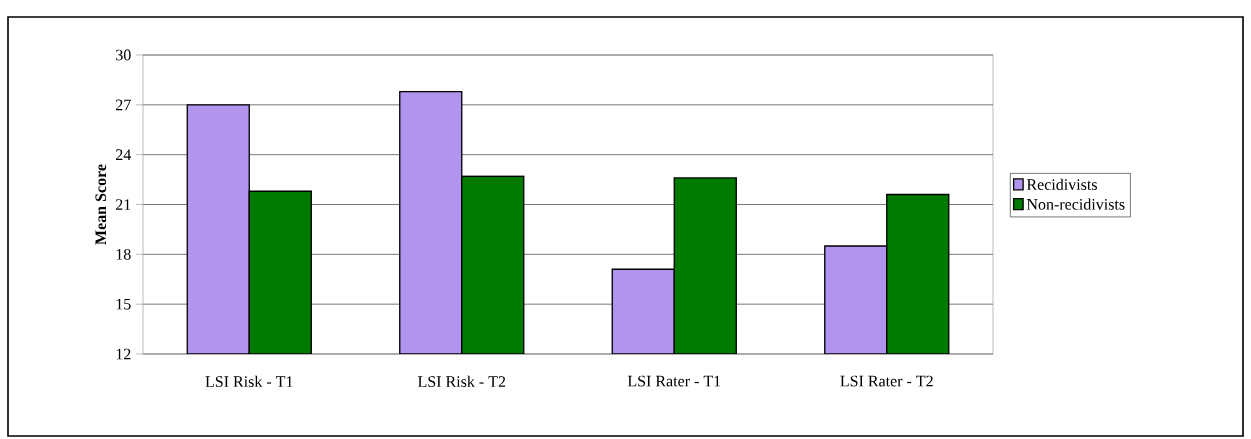  Describe the element at coordinates (123, 204) in the screenshot. I see `y-tick-label: 21` at that location.